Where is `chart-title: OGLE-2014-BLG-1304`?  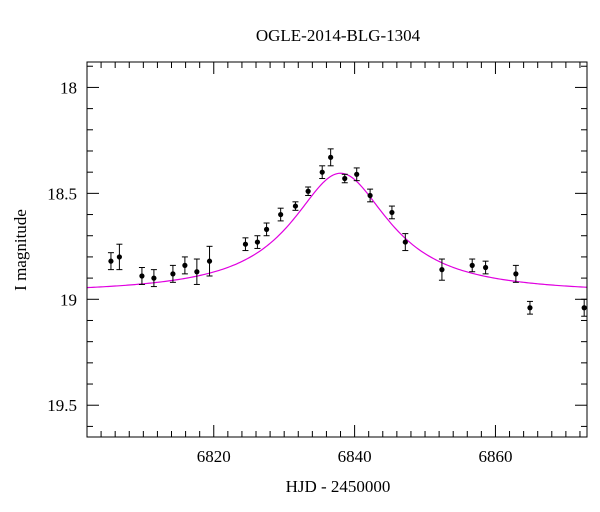
chart-title: OGLE-2014-BLG-1304 is located at coordinates (338, 35).